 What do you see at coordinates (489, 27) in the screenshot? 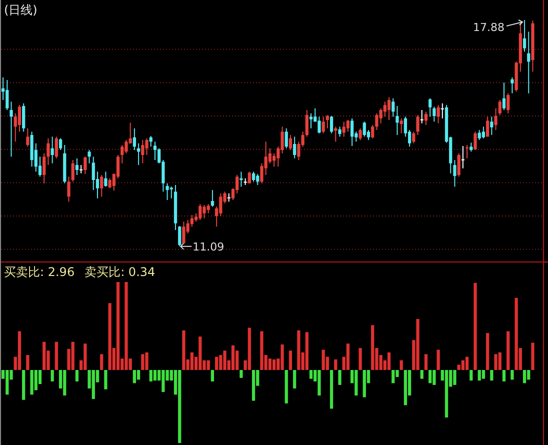
I see `annotation: 17.88` at bounding box center [489, 27].